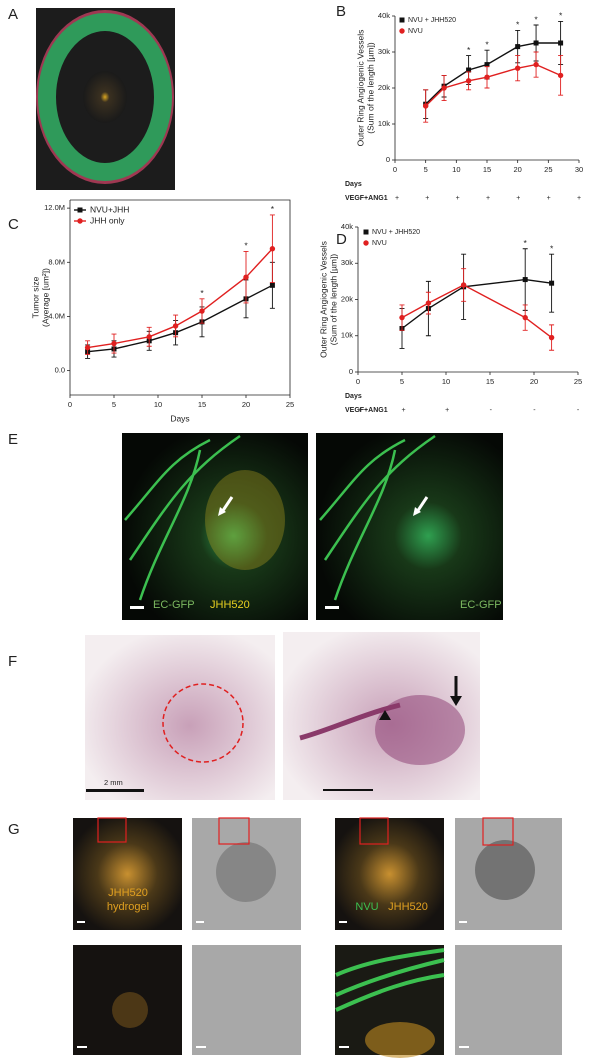 The image size is (602, 1059). What do you see at coordinates (384, 123) in the screenshot?
I see `y-tick-label: 10k` at bounding box center [384, 123].